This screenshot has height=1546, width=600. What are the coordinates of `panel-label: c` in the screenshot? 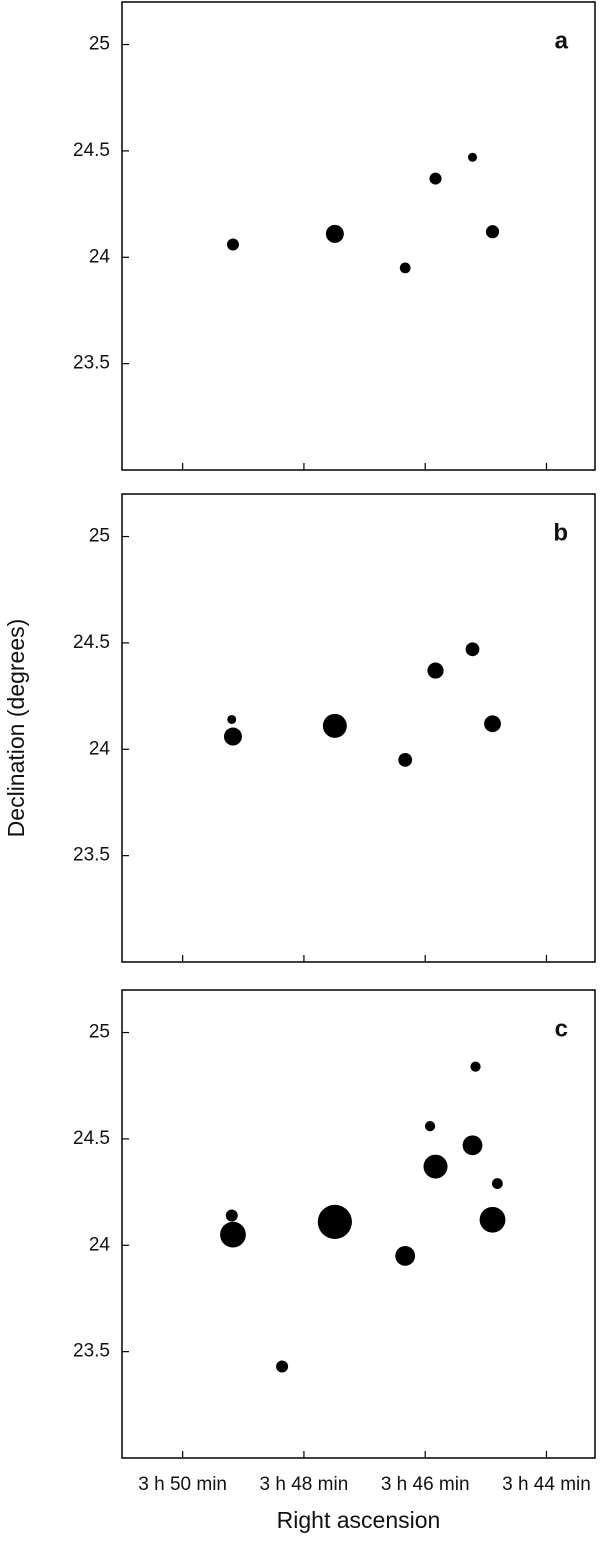 It's located at (561, 1028).